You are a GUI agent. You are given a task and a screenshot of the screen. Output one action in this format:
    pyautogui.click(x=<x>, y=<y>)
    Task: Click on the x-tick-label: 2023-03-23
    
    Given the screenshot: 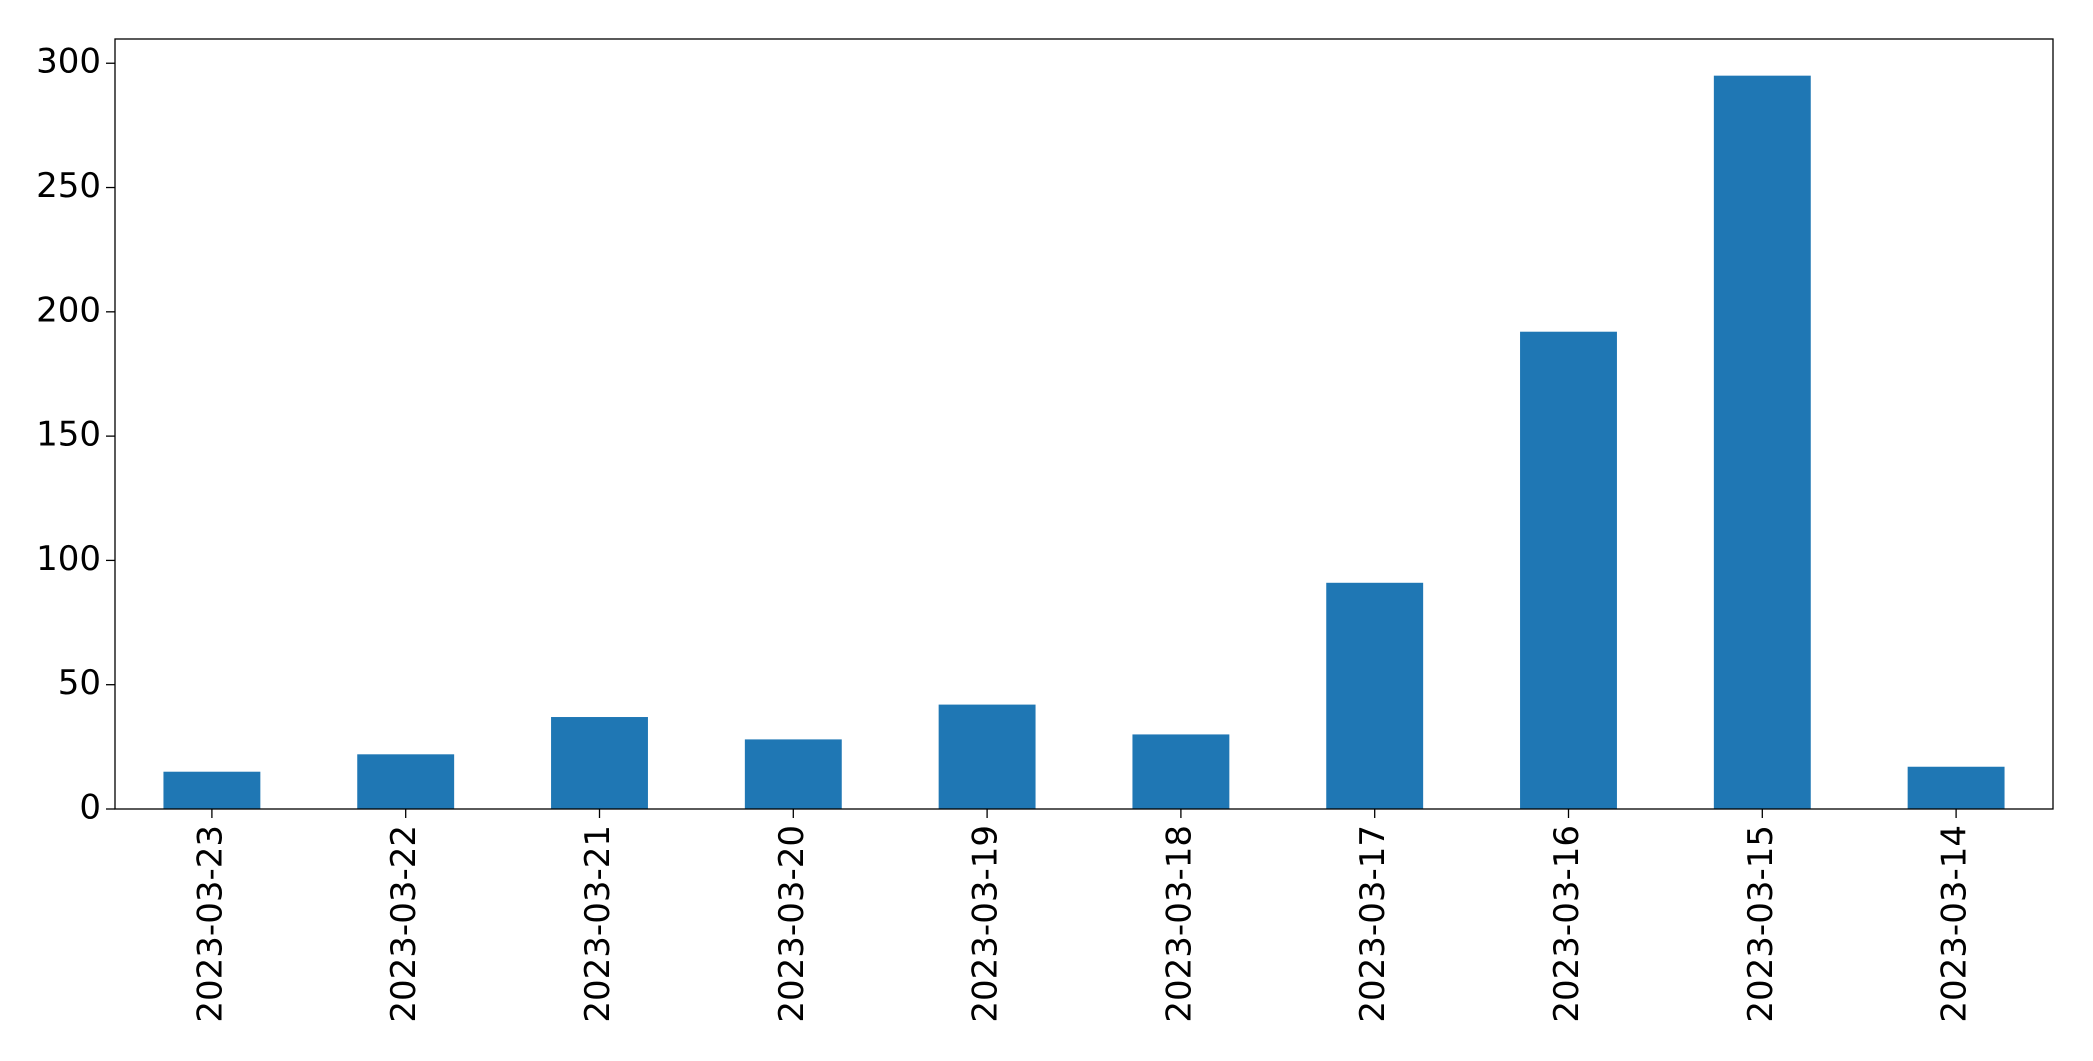 What is the action you would take?
    pyautogui.click(x=210, y=924)
    